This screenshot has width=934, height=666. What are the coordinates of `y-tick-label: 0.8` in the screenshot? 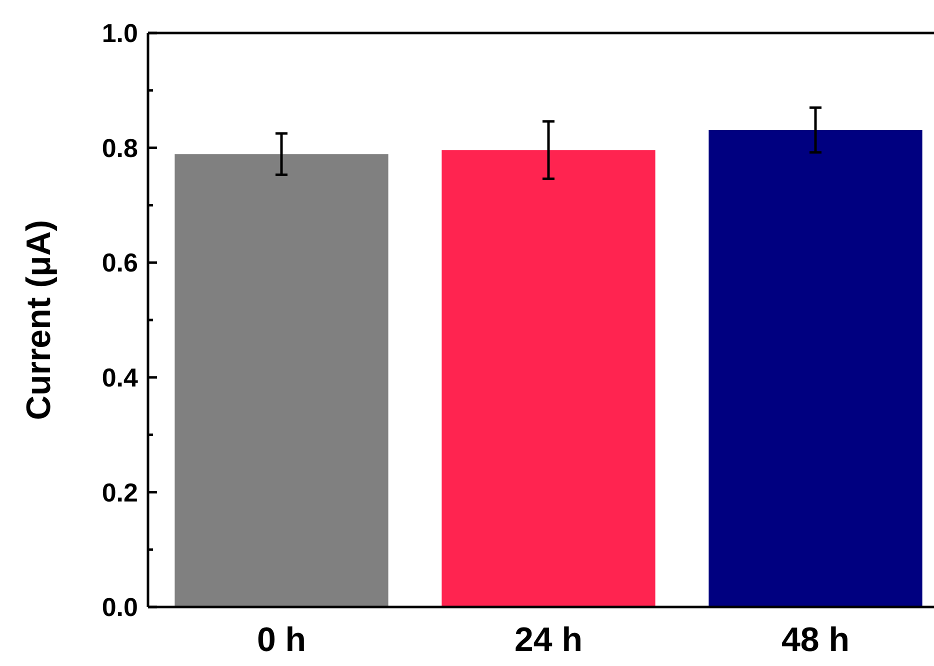 It's located at (120, 147).